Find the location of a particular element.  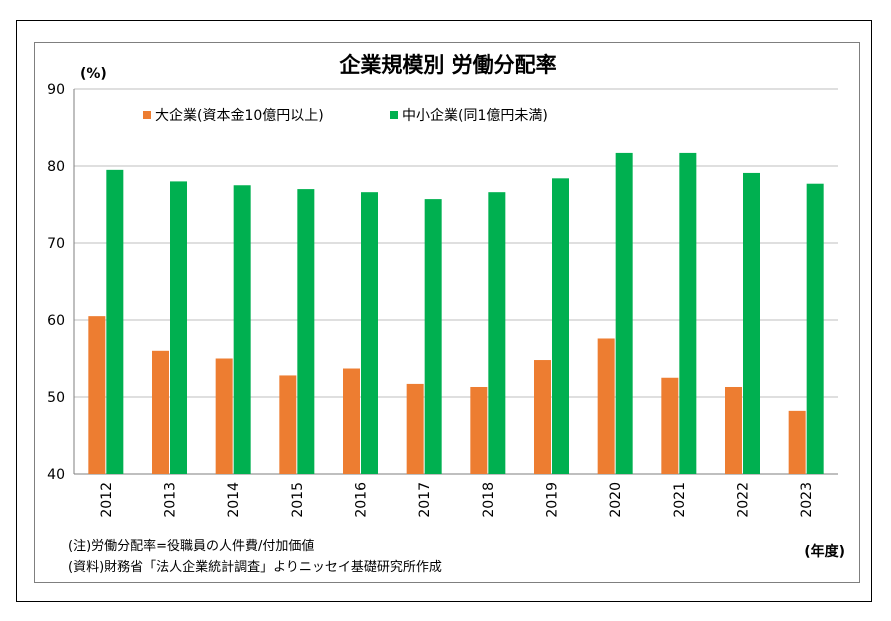

y-tick-label: 70 is located at coordinates (56, 244).